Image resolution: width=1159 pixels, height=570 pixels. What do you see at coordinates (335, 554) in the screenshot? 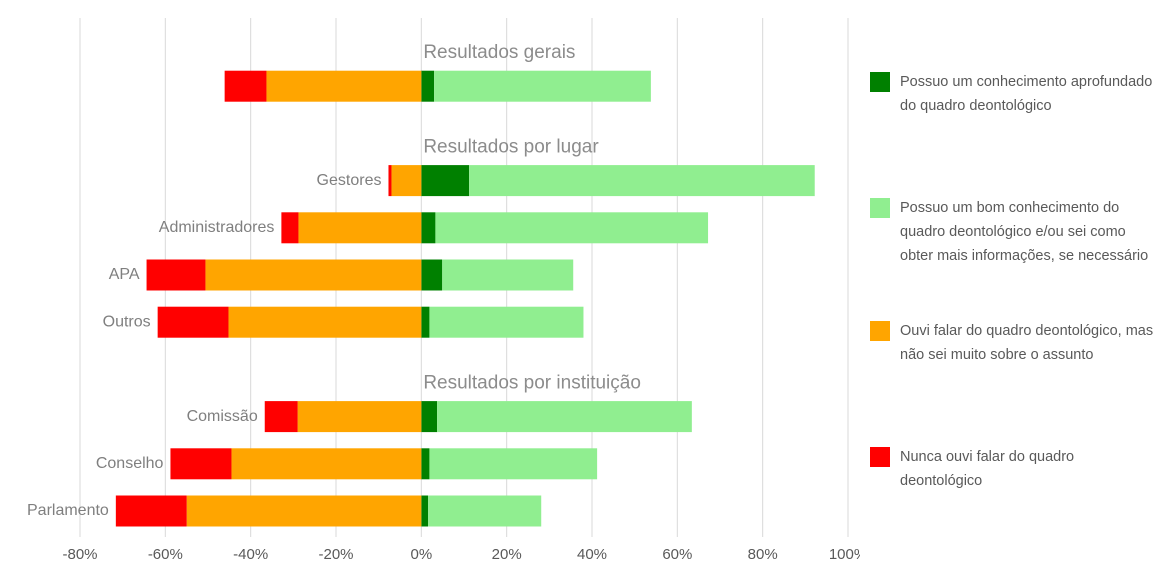
I see `x-tick-label: -20%` at bounding box center [335, 554].